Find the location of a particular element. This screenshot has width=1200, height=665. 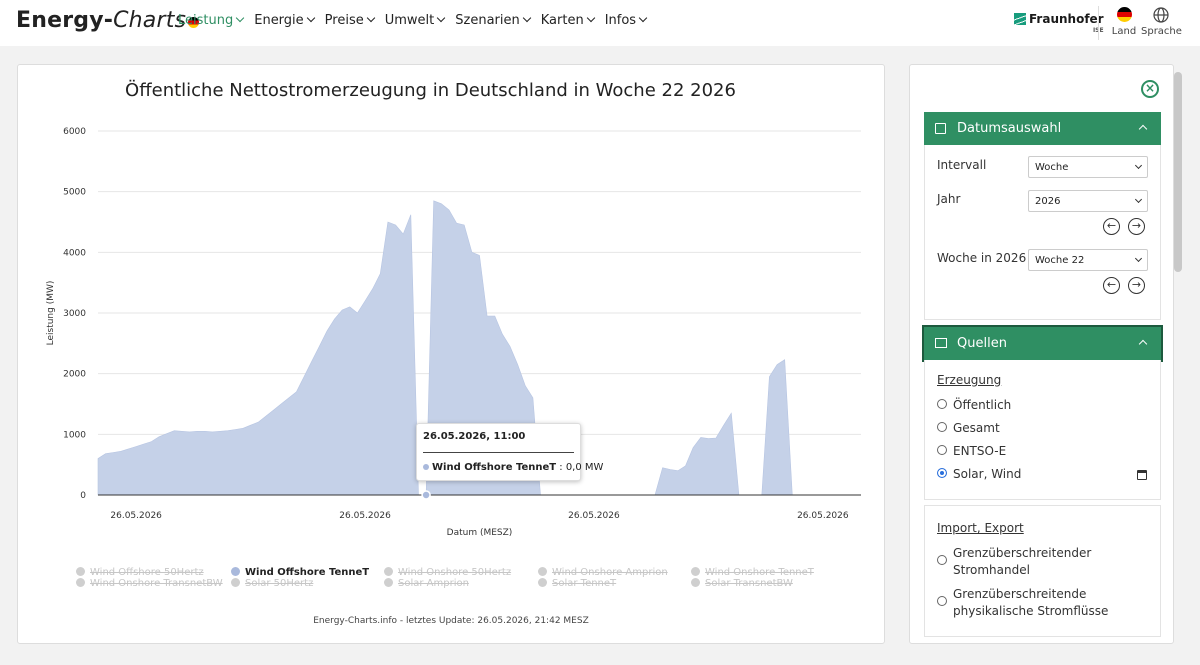

panel-scrollbar is located at coordinates (1178, 172).